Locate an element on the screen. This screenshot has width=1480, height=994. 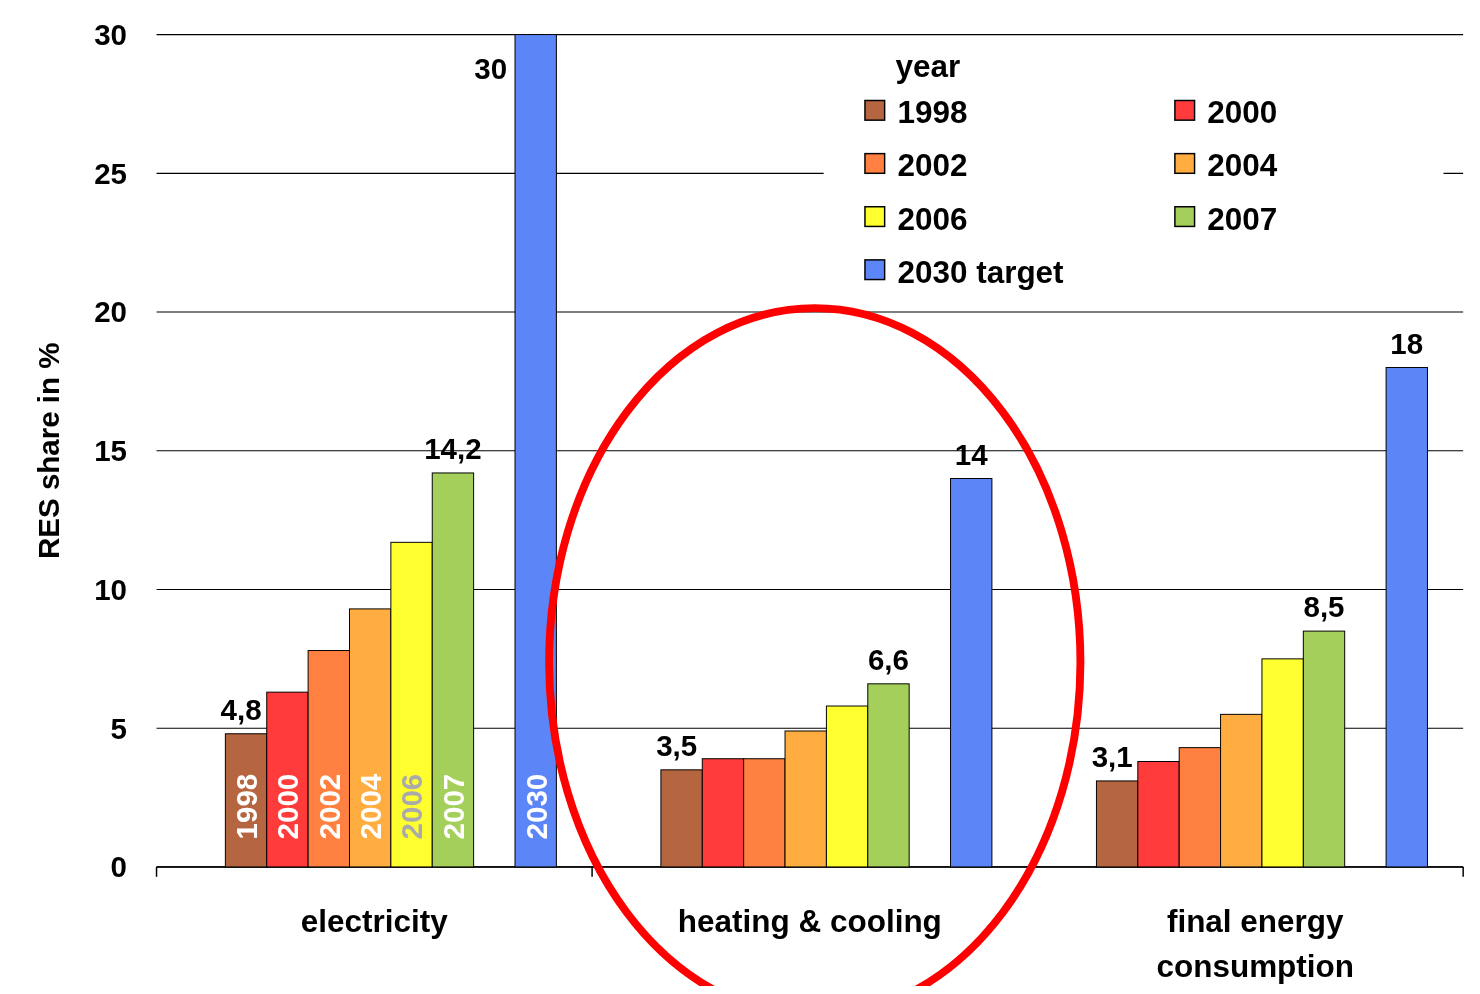
x-tick-label: final energy consumption is located at coordinates (1255, 944).